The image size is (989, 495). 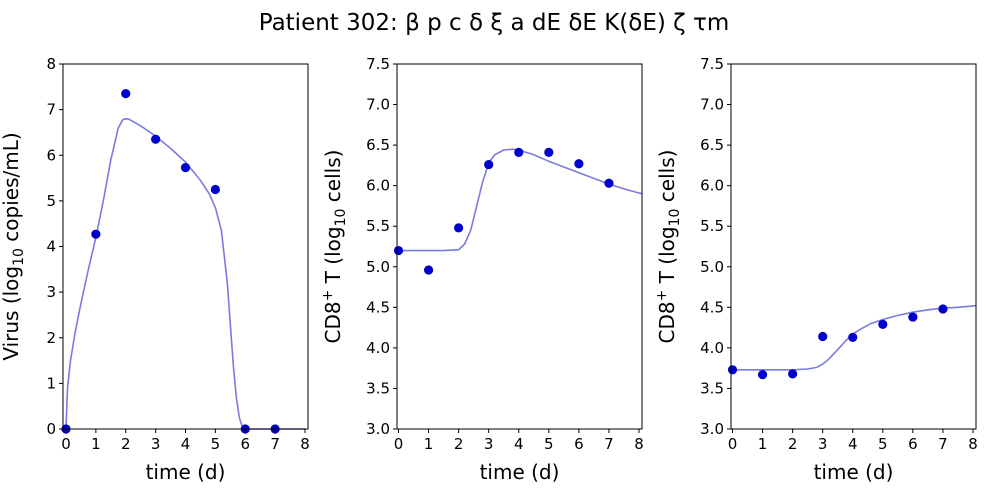 What do you see at coordinates (51, 64) in the screenshot?
I see `y-tick-label: 8` at bounding box center [51, 64].